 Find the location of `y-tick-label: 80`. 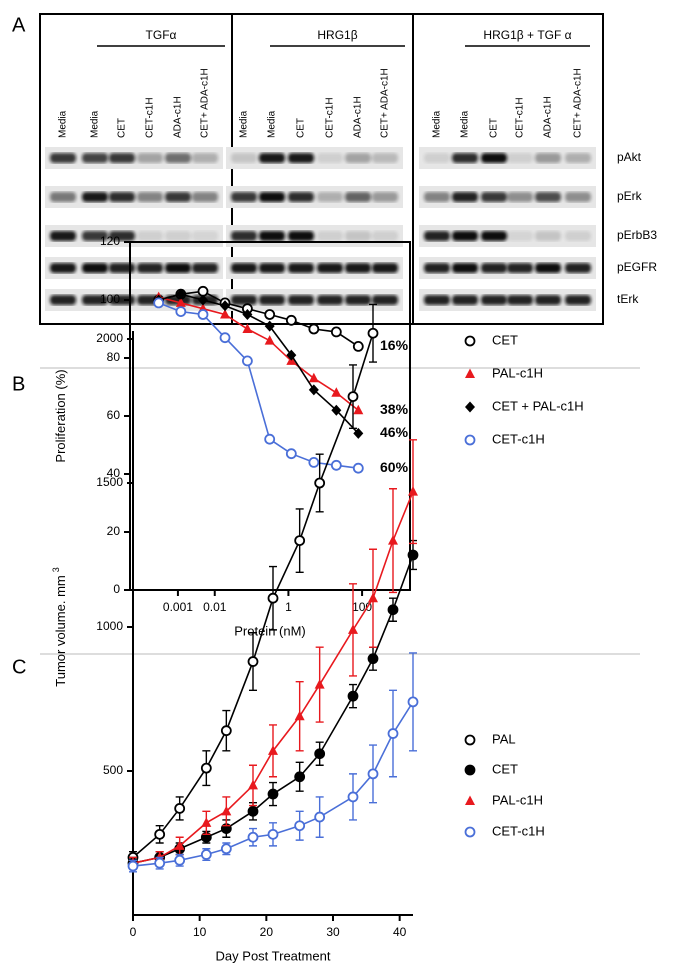

y-tick-label: 80 is located at coordinates (114, 357).